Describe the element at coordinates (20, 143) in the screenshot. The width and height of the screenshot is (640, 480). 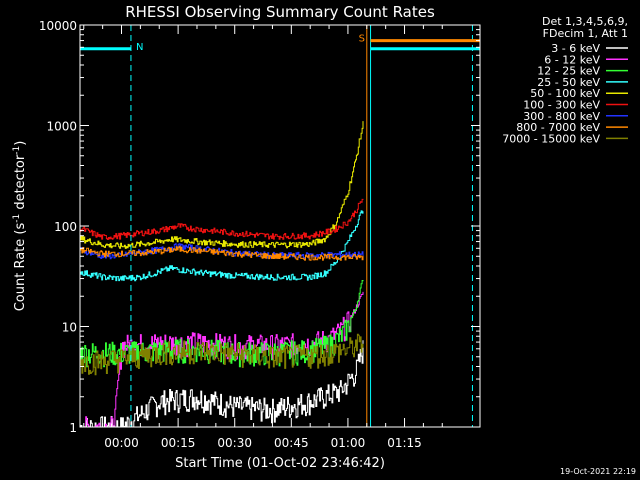
I see `y-axis-label-part: )` at that location.